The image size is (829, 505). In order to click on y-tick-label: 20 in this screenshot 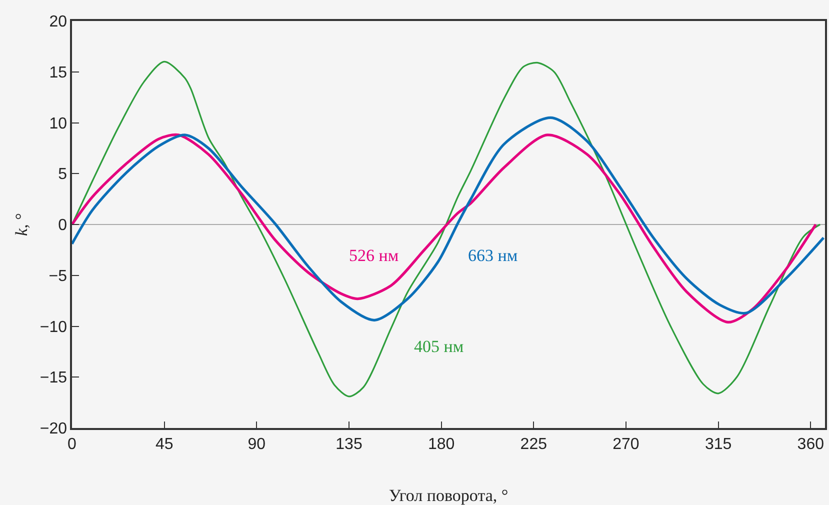, I will do `click(58, 22)`.